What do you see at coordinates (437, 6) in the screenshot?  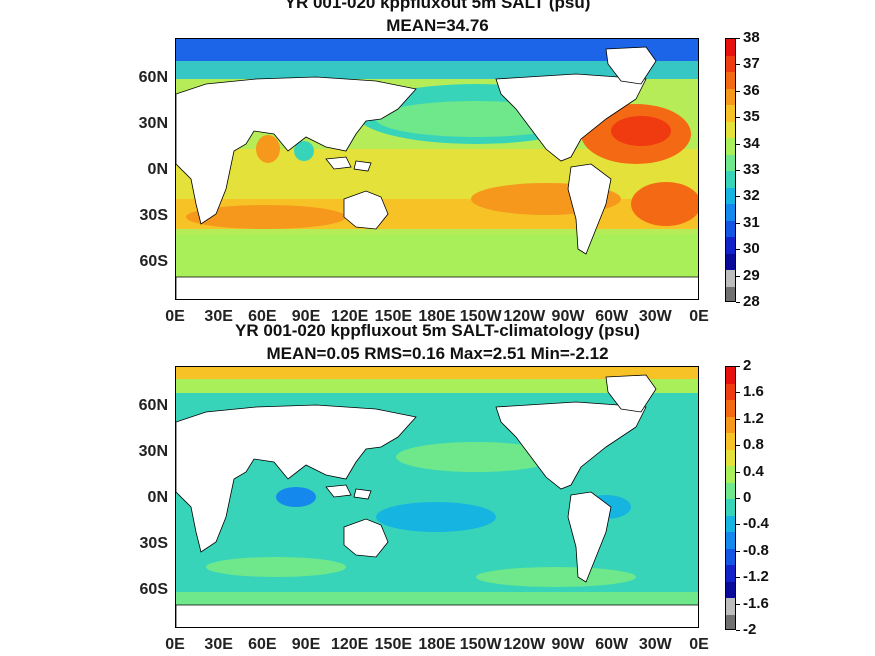 I see `panel1-title-line1: YR 001-020 kppfluxout 5m SALT (psu)` at bounding box center [437, 6].